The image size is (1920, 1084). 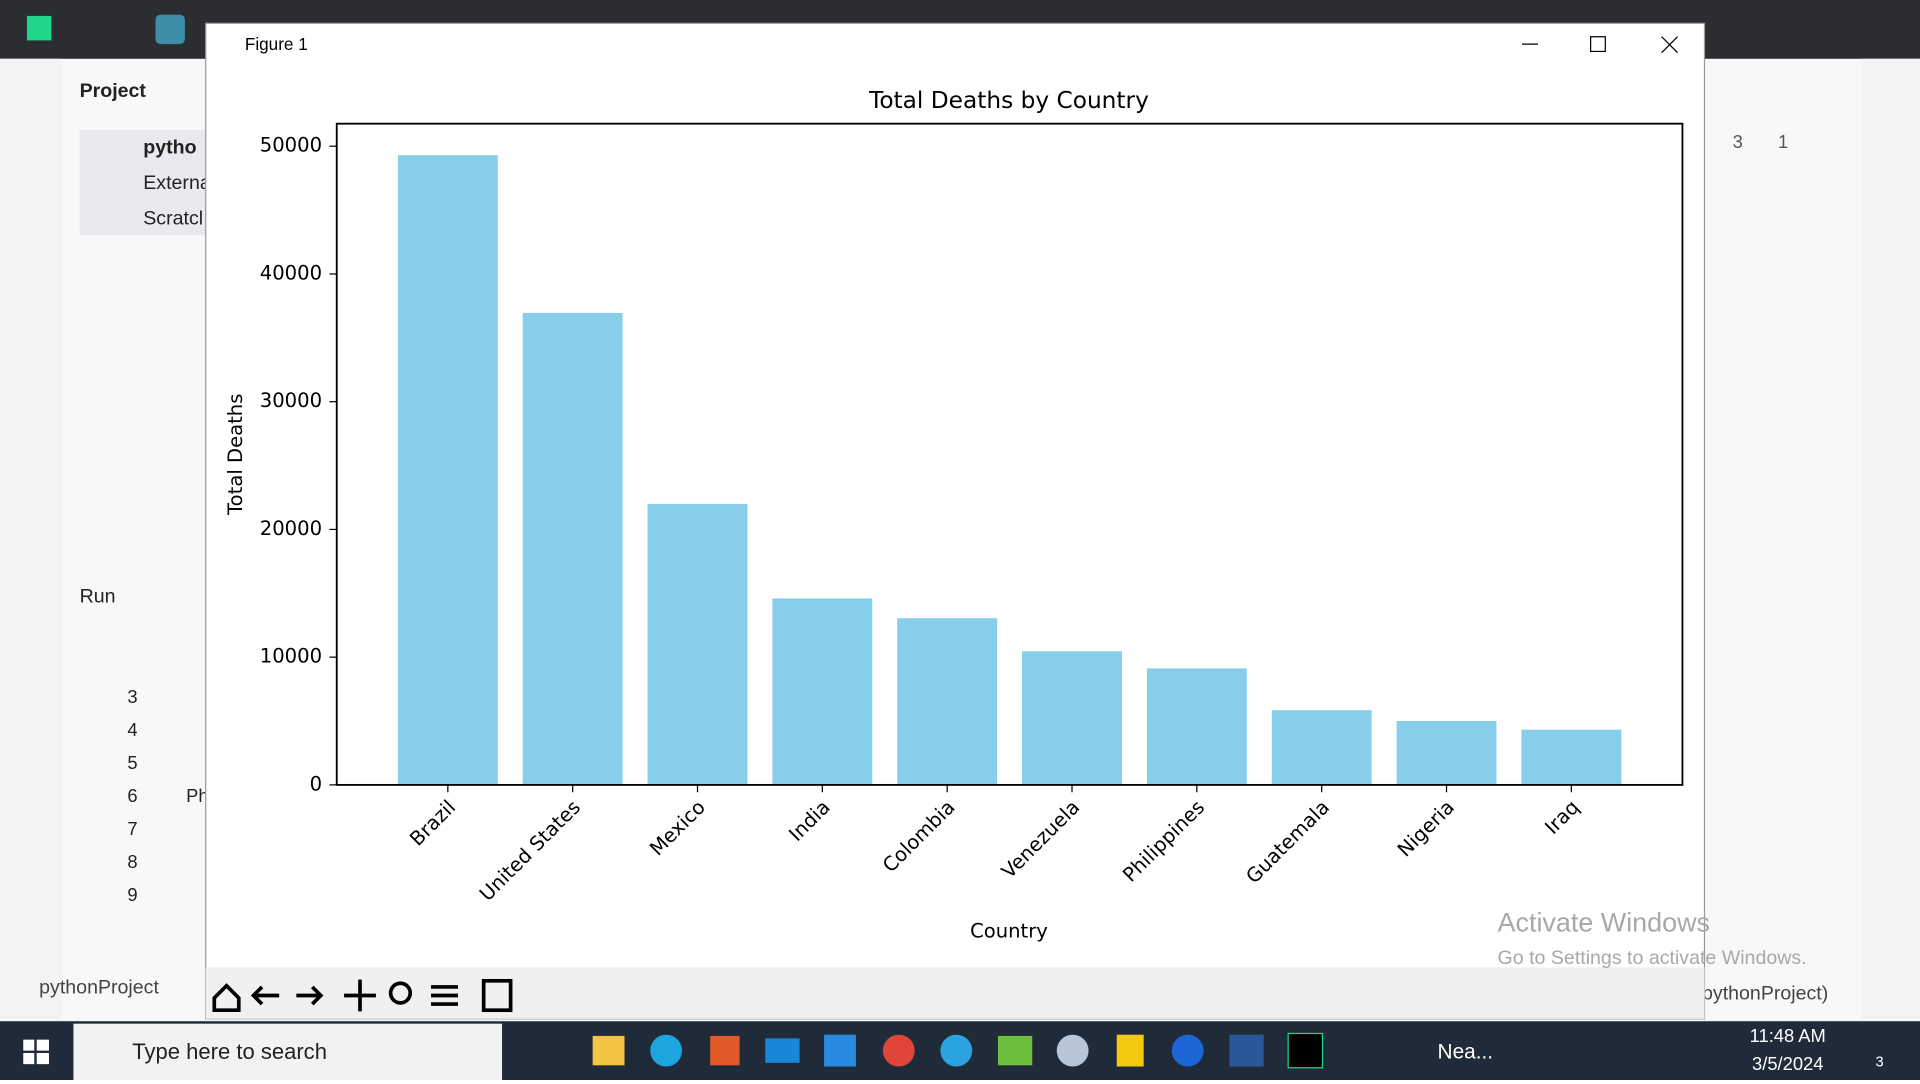 I want to click on toolbar-icons, so click(x=335, y=996).